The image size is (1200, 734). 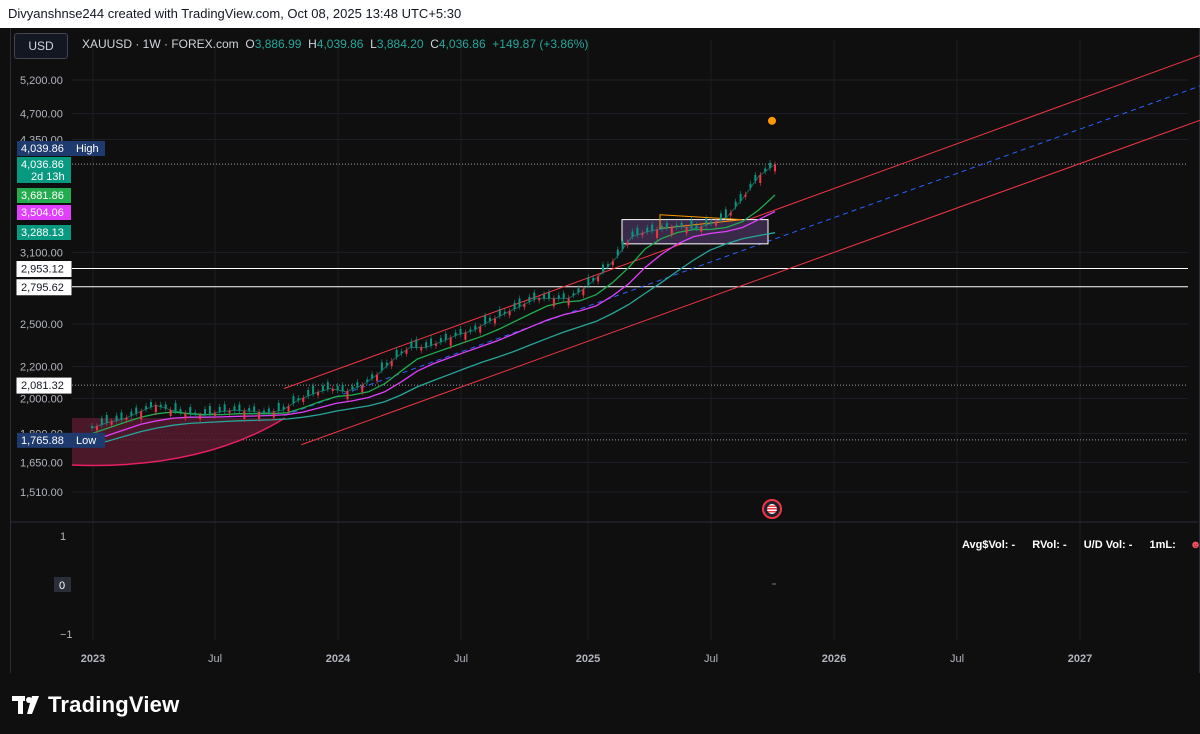 I want to click on price-tick-label: 5,200.00, so click(x=41, y=81).